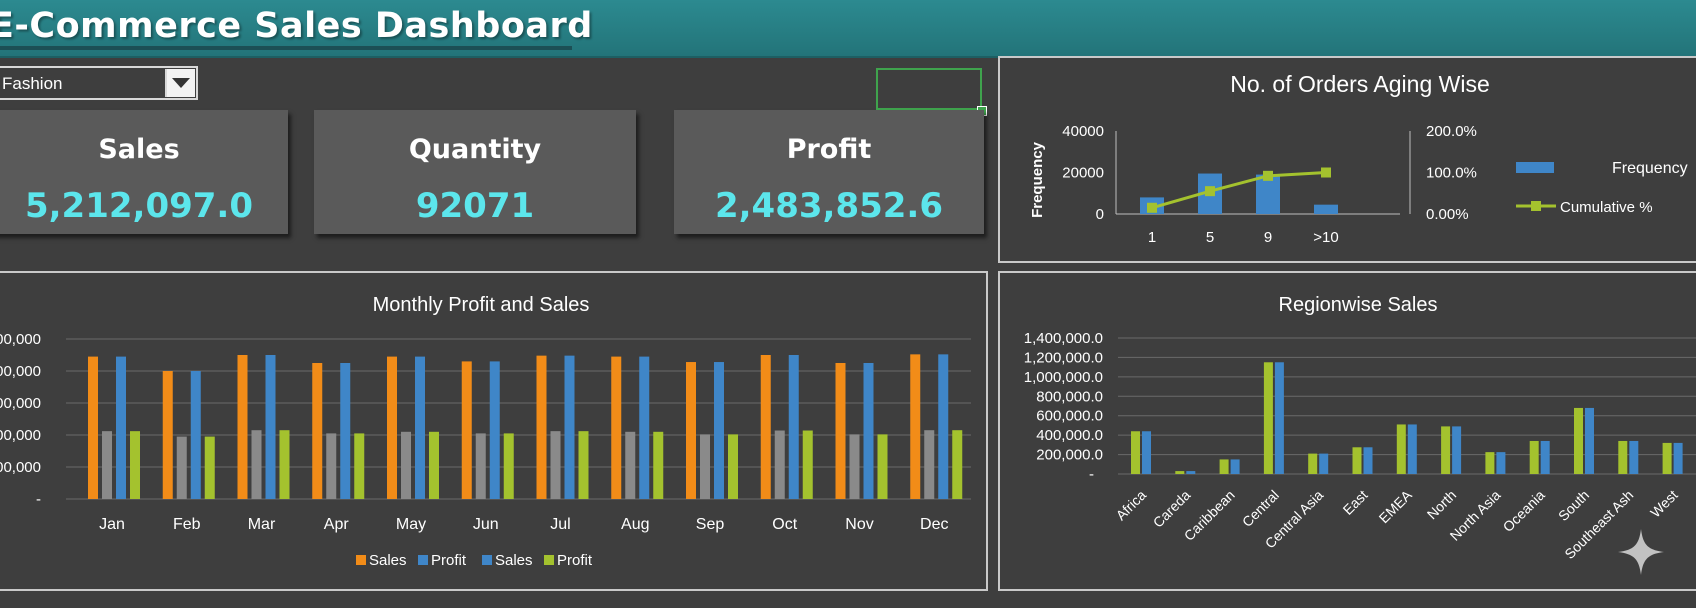  What do you see at coordinates (1268, 237) in the screenshot?
I see `aging-x-tick: 9` at bounding box center [1268, 237].